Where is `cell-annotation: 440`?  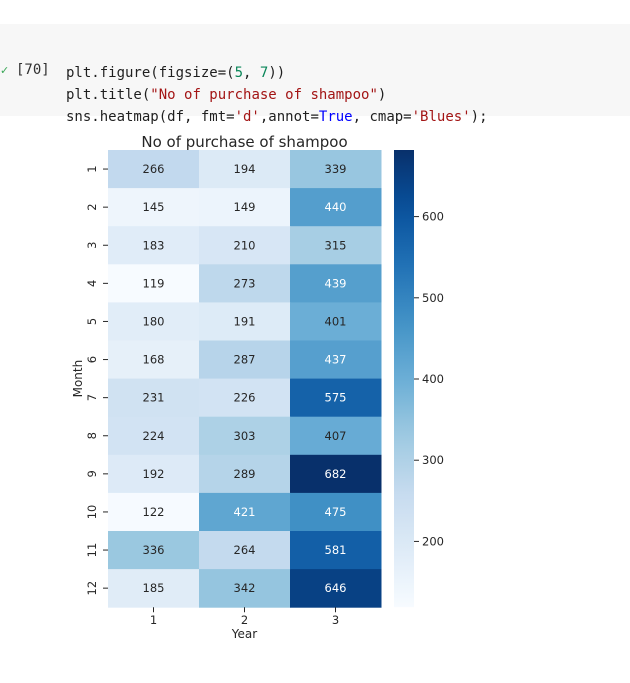 cell-annotation: 440 is located at coordinates (336, 207).